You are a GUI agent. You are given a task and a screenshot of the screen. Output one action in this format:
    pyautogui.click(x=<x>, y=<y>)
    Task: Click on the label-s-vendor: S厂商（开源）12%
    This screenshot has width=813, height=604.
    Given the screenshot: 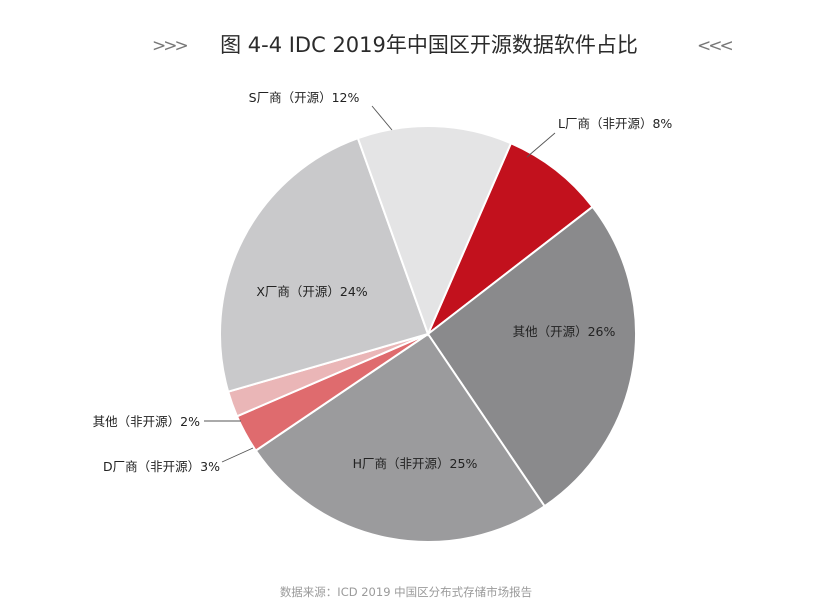 What is the action you would take?
    pyautogui.click(x=304, y=97)
    